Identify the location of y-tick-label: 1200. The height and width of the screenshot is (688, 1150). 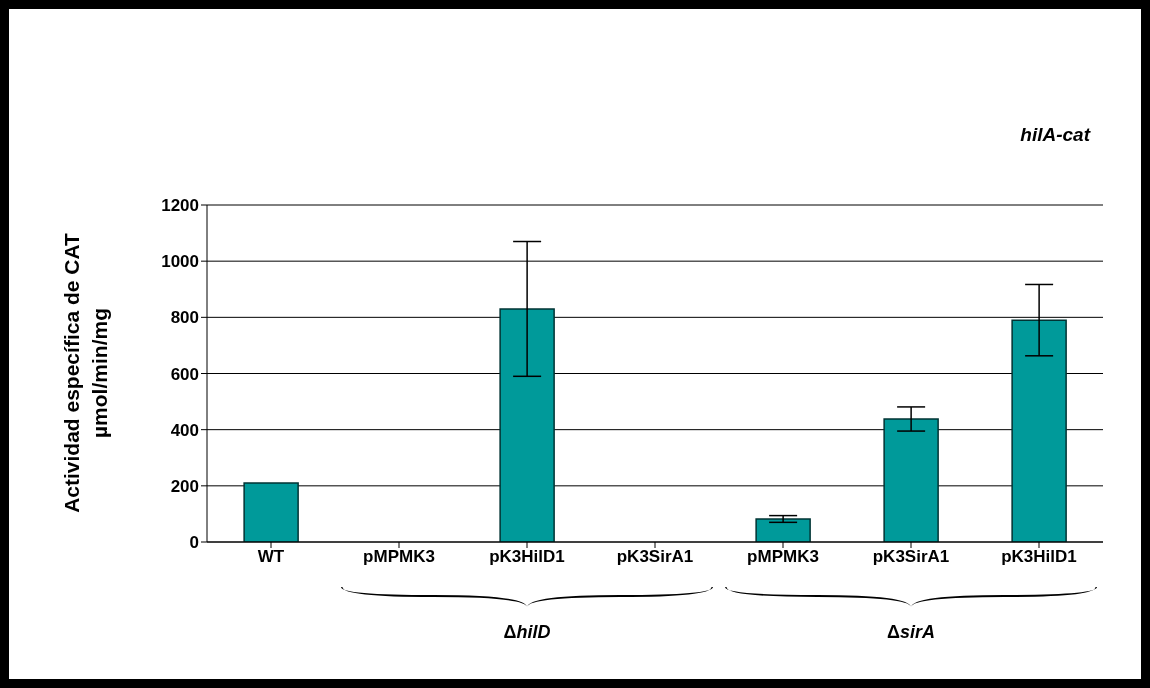
(180, 206).